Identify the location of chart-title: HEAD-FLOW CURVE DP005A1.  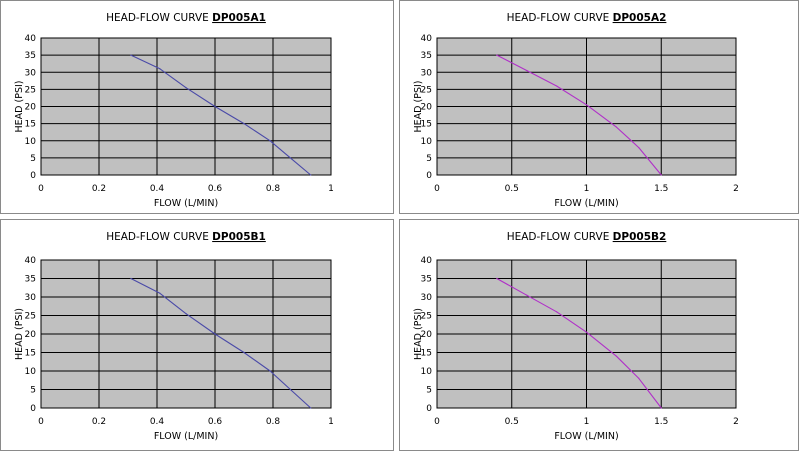
(186, 18).